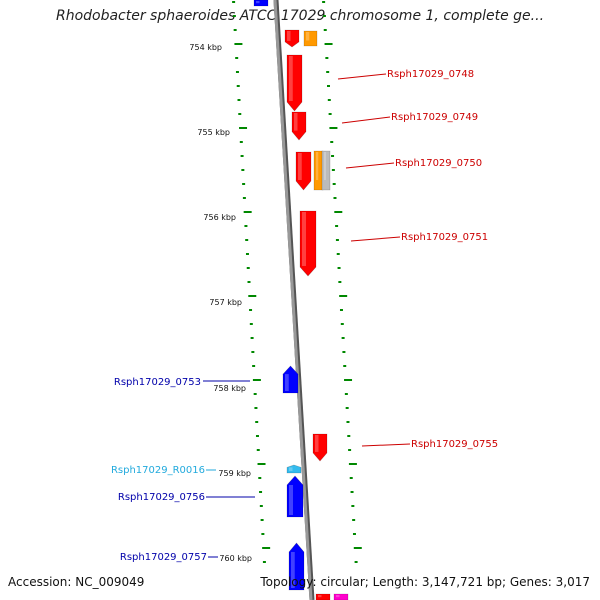  I want to click on scale-label: 756 kbp, so click(219, 217).